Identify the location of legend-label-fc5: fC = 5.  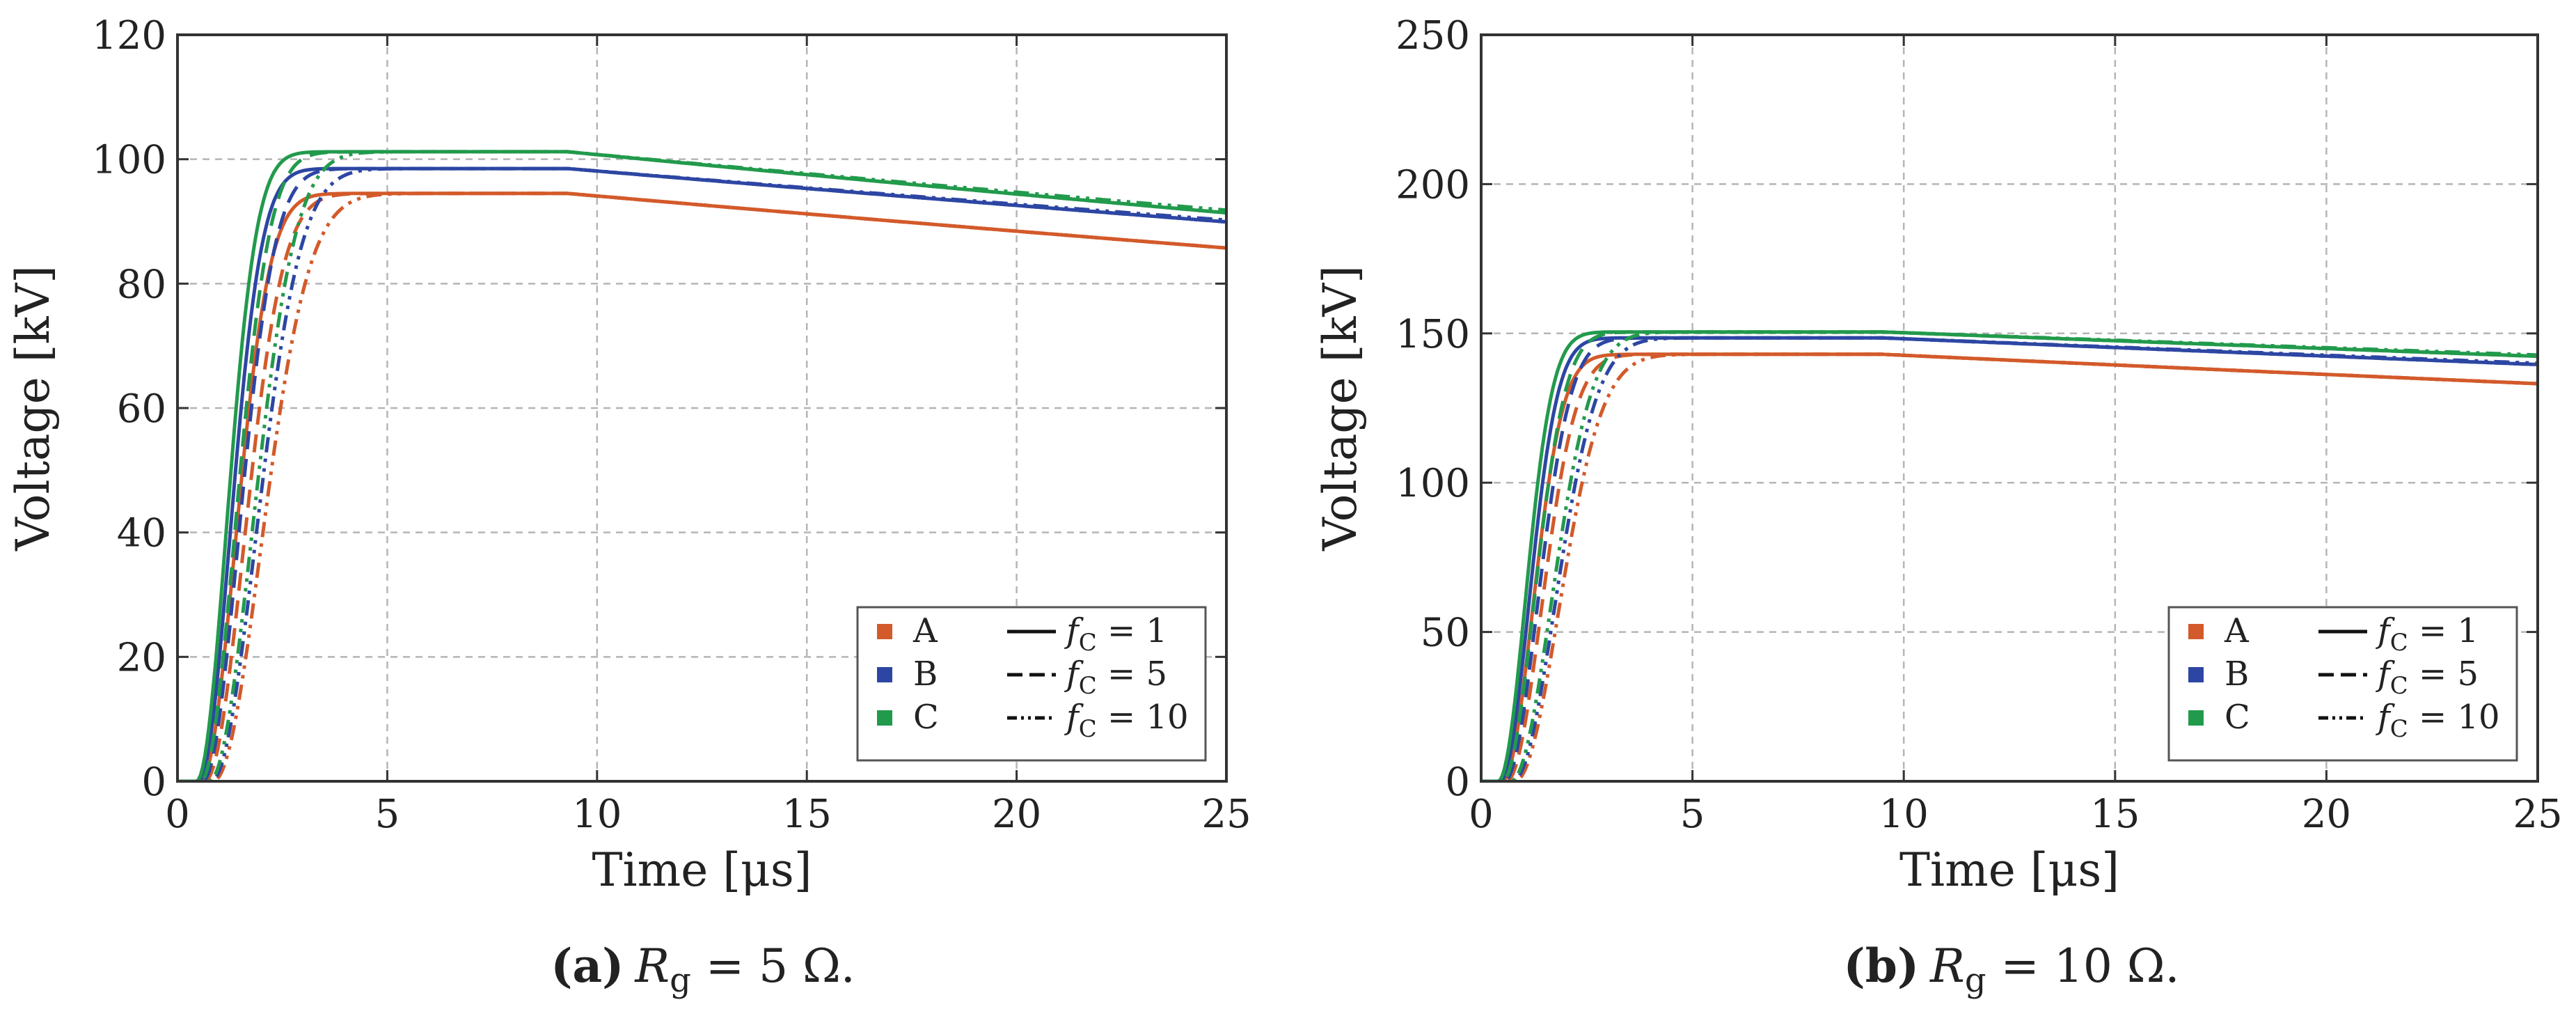
(1115, 677).